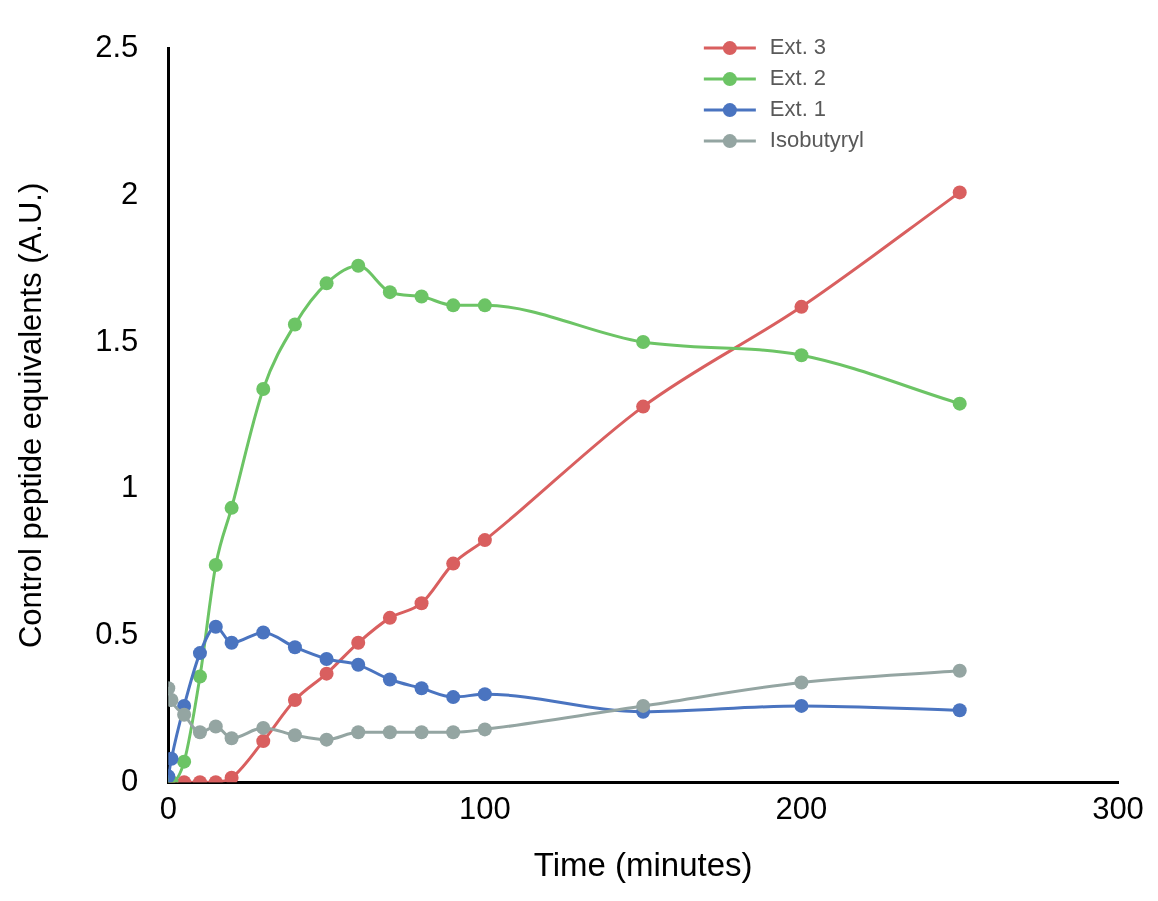  What do you see at coordinates (117, 340) in the screenshot?
I see `y-tick-label: 1.5` at bounding box center [117, 340].